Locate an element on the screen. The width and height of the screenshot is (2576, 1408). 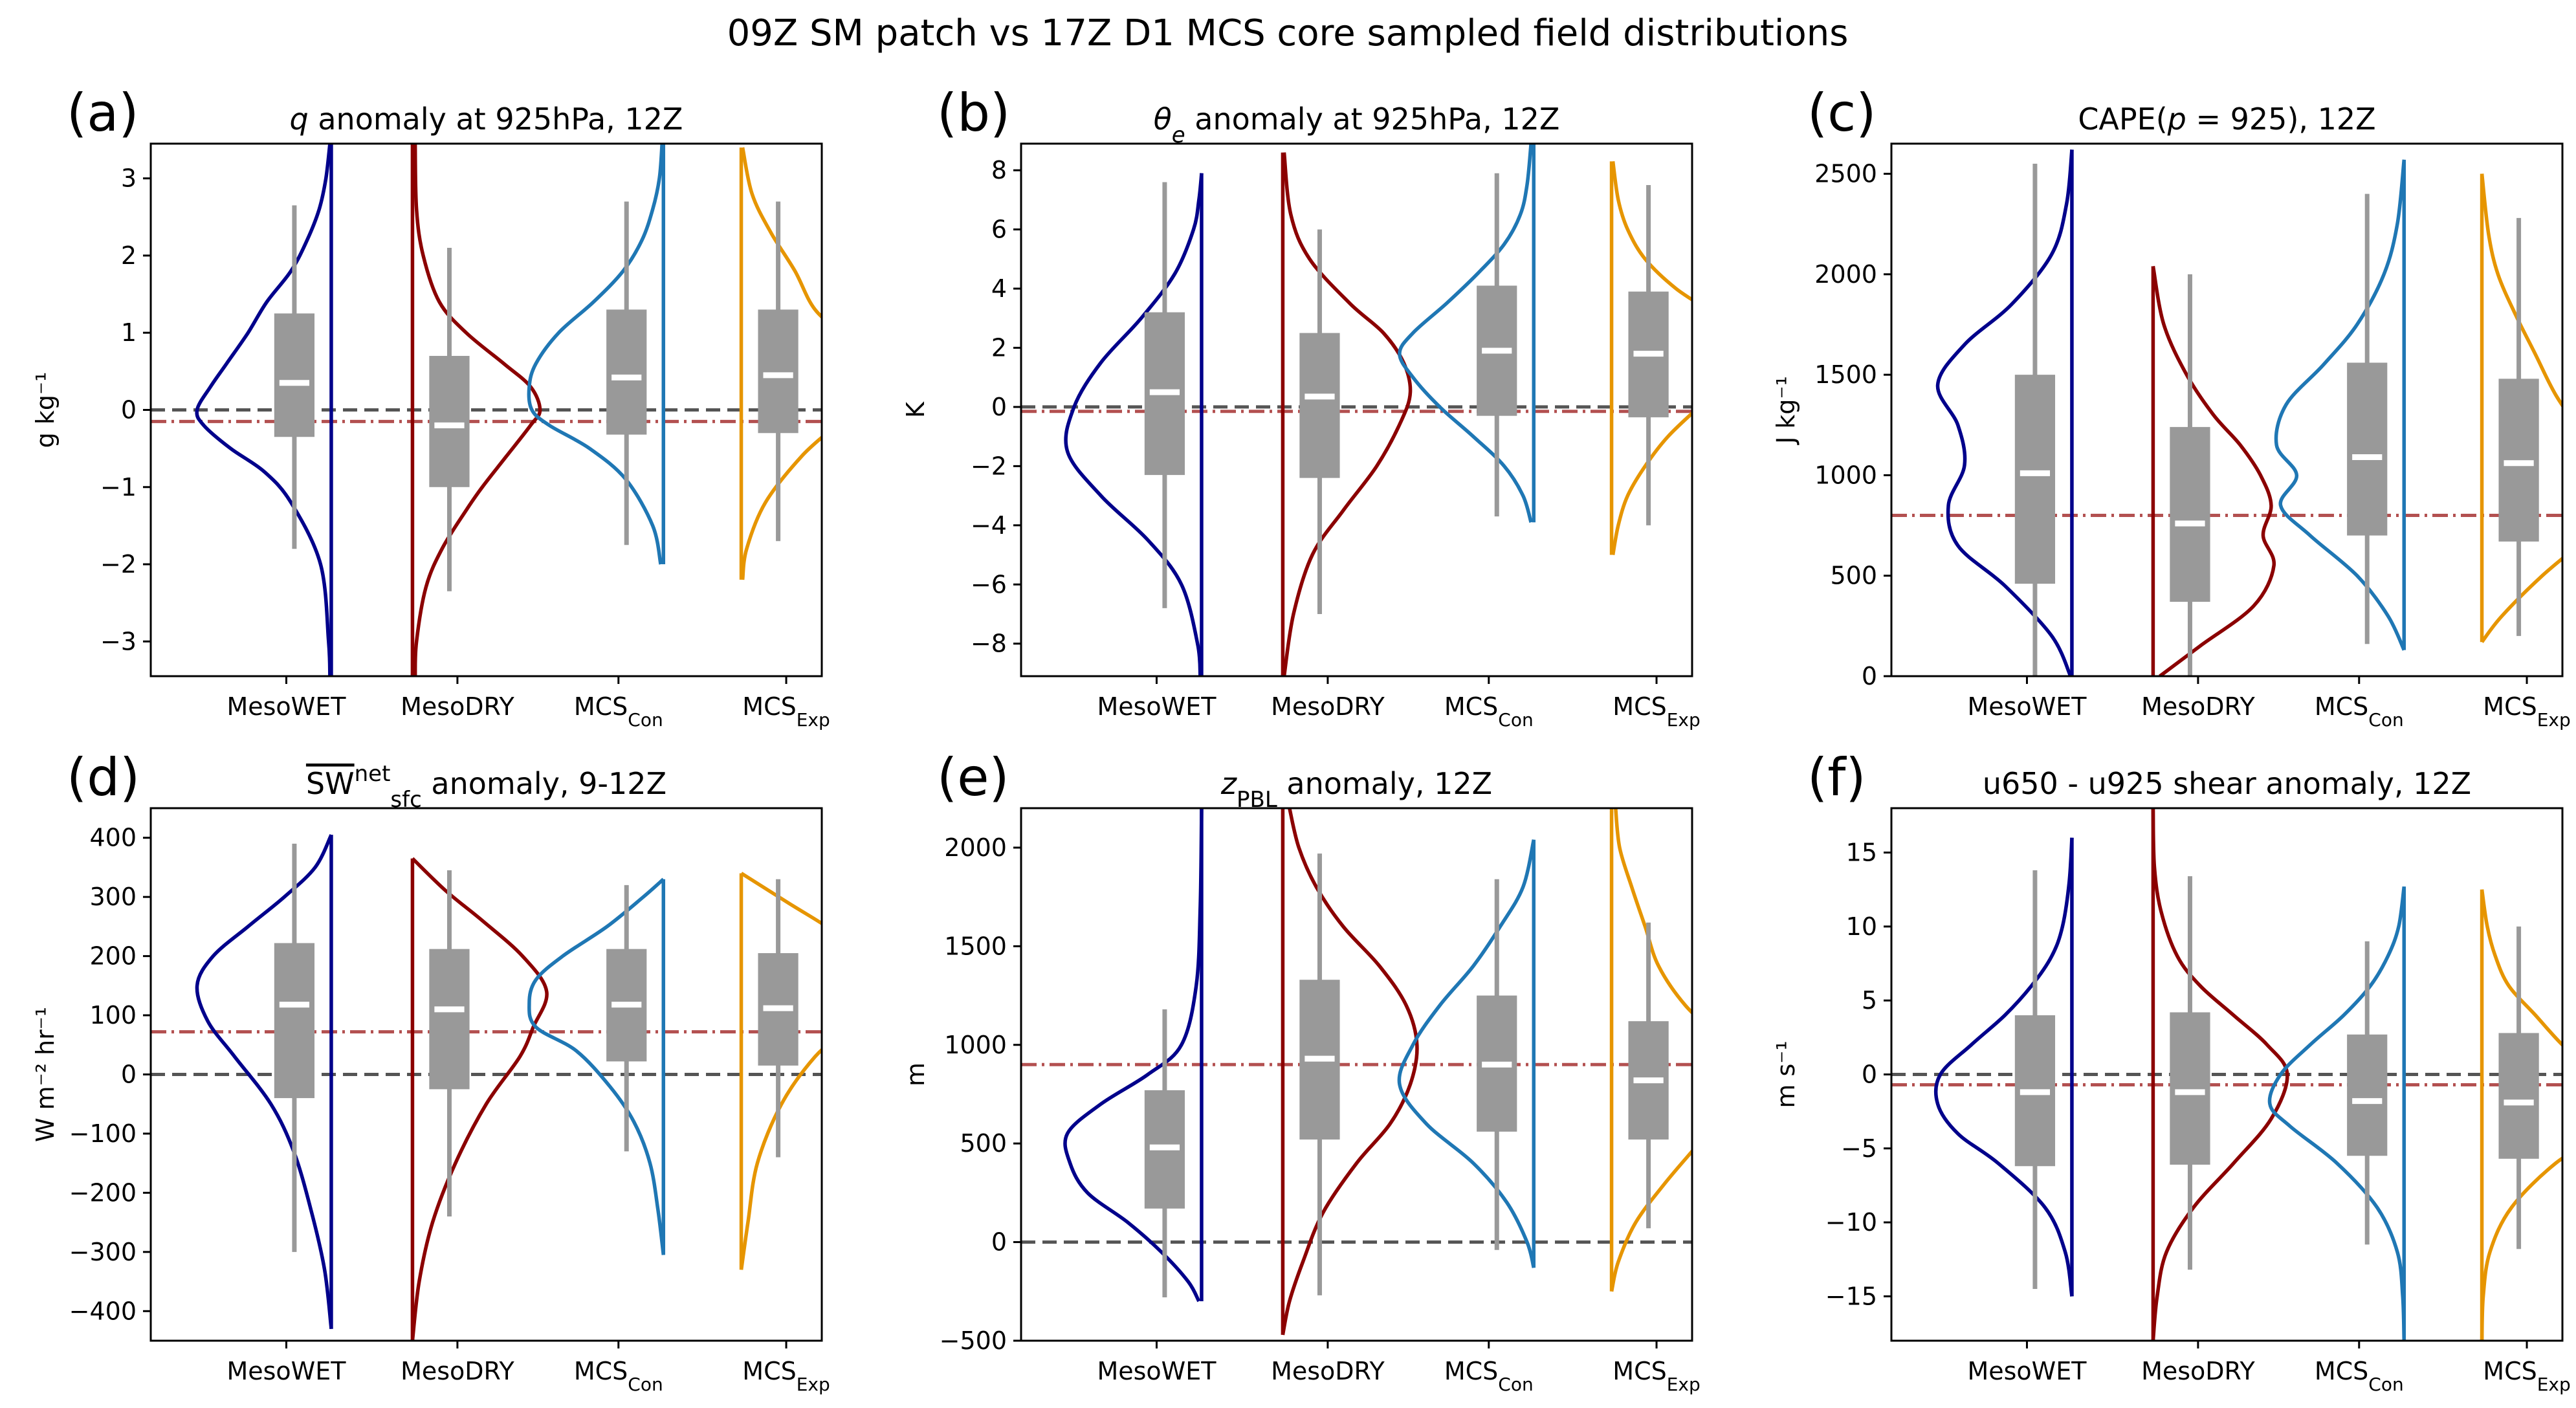
x-tick-label-sub: Exp is located at coordinates (1684, 720).